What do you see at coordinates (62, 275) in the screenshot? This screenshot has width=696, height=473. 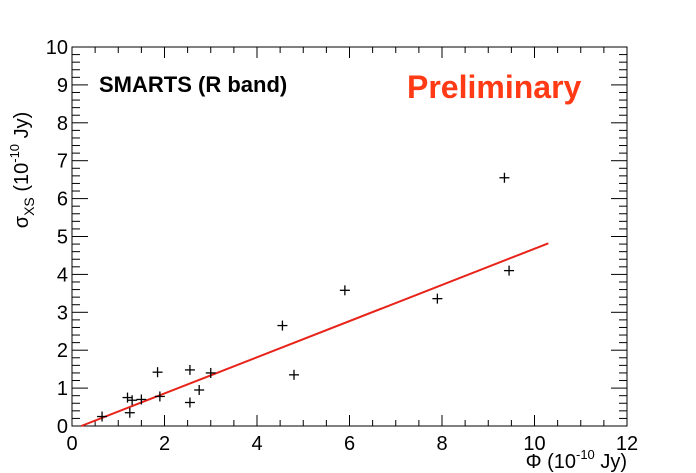 I see `y-tick-label: 4` at bounding box center [62, 275].